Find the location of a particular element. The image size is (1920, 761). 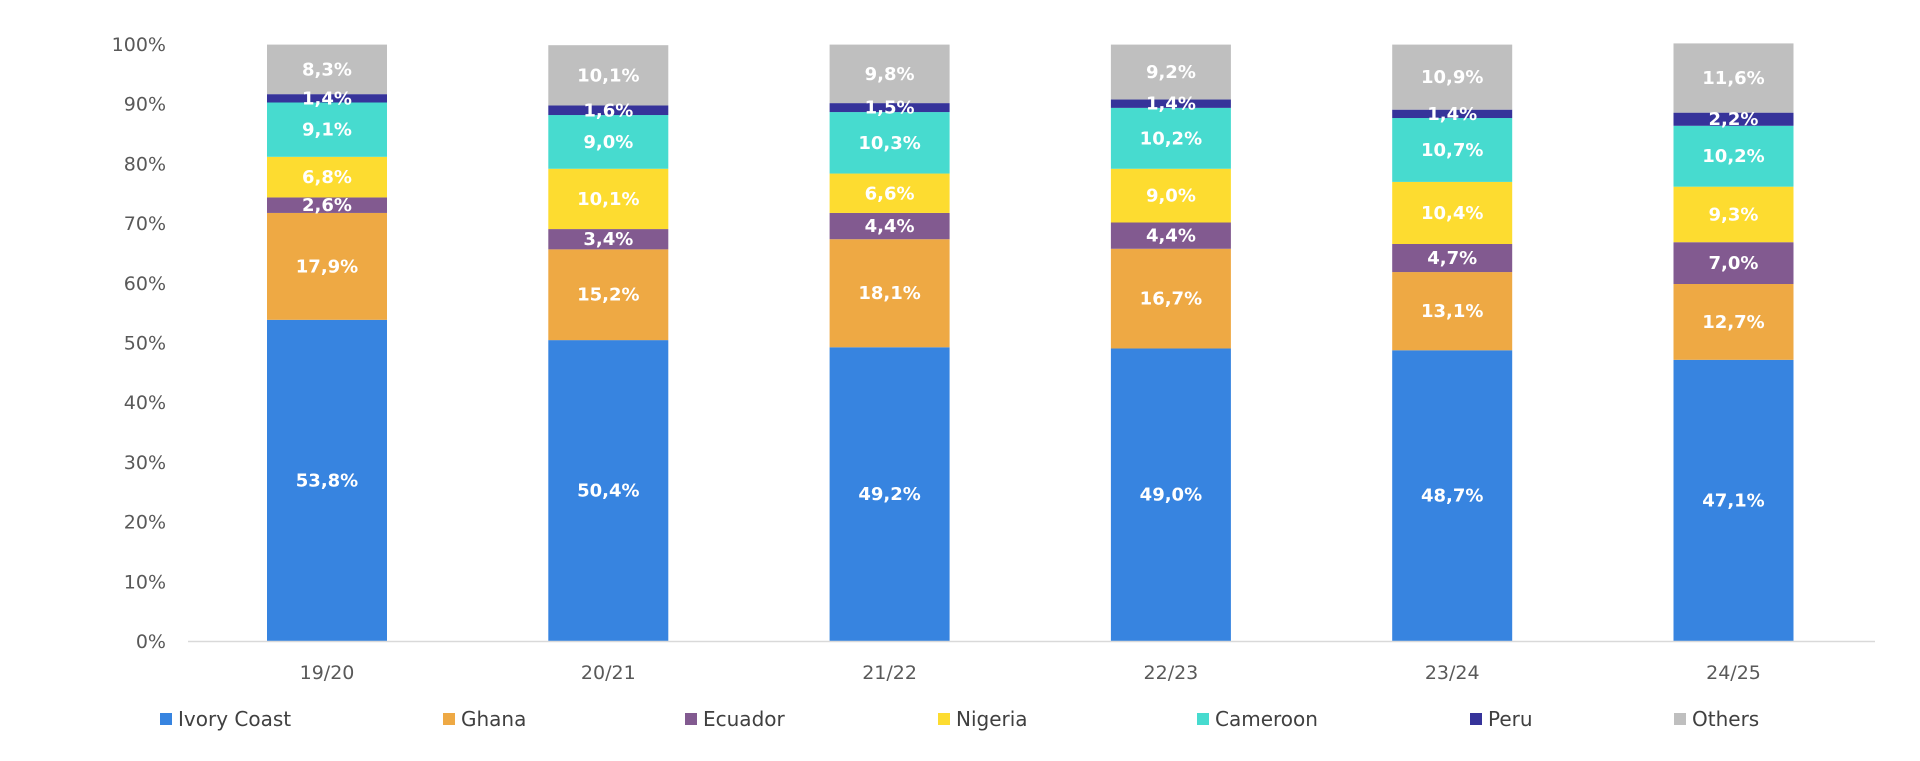

legend-item: Peru is located at coordinates (1501, 719).